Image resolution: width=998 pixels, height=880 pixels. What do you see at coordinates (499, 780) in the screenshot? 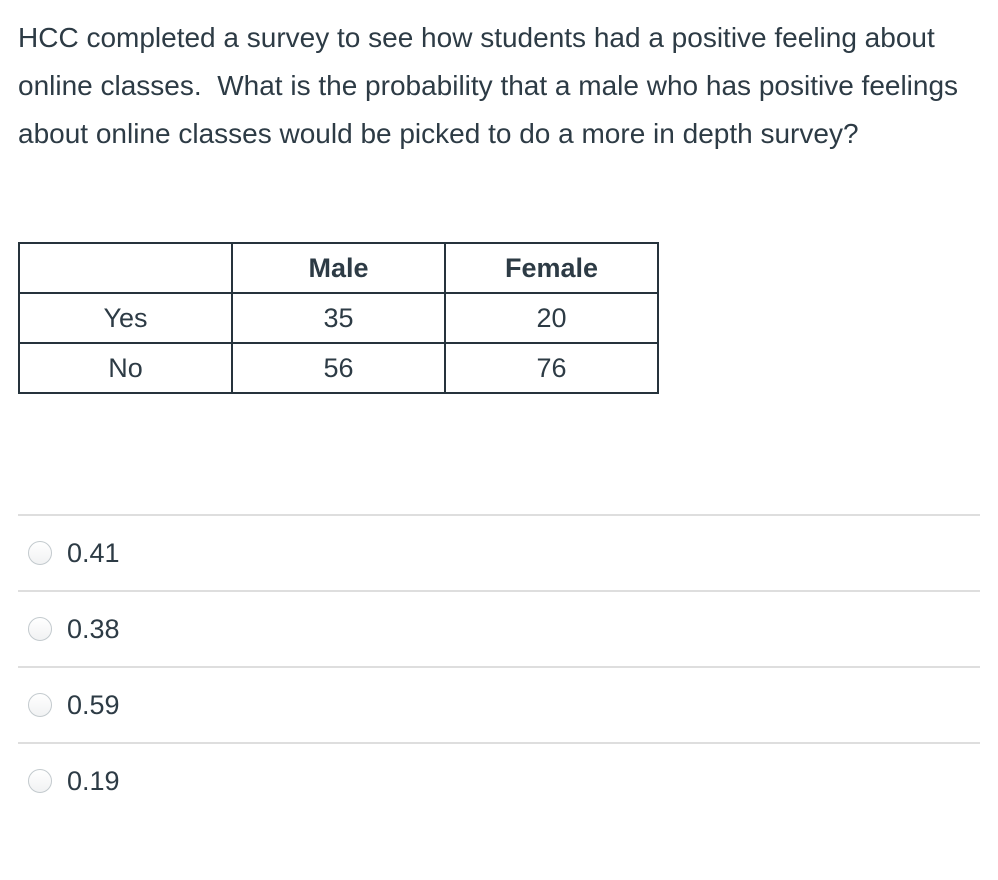
I see `answer-option-4: 0.19` at bounding box center [499, 780].